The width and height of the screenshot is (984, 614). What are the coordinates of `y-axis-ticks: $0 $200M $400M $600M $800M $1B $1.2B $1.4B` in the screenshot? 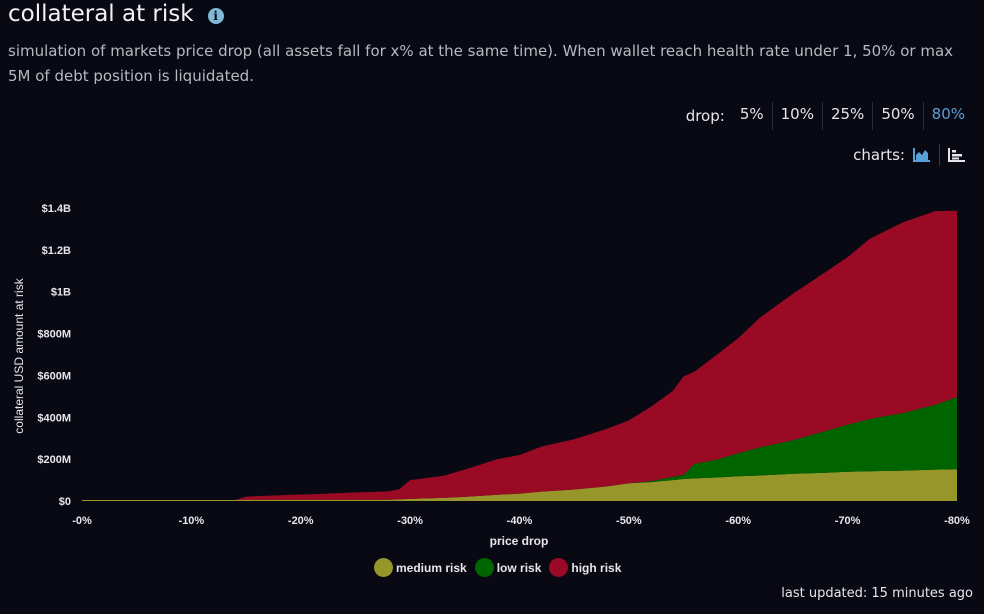 It's located at (54, 355).